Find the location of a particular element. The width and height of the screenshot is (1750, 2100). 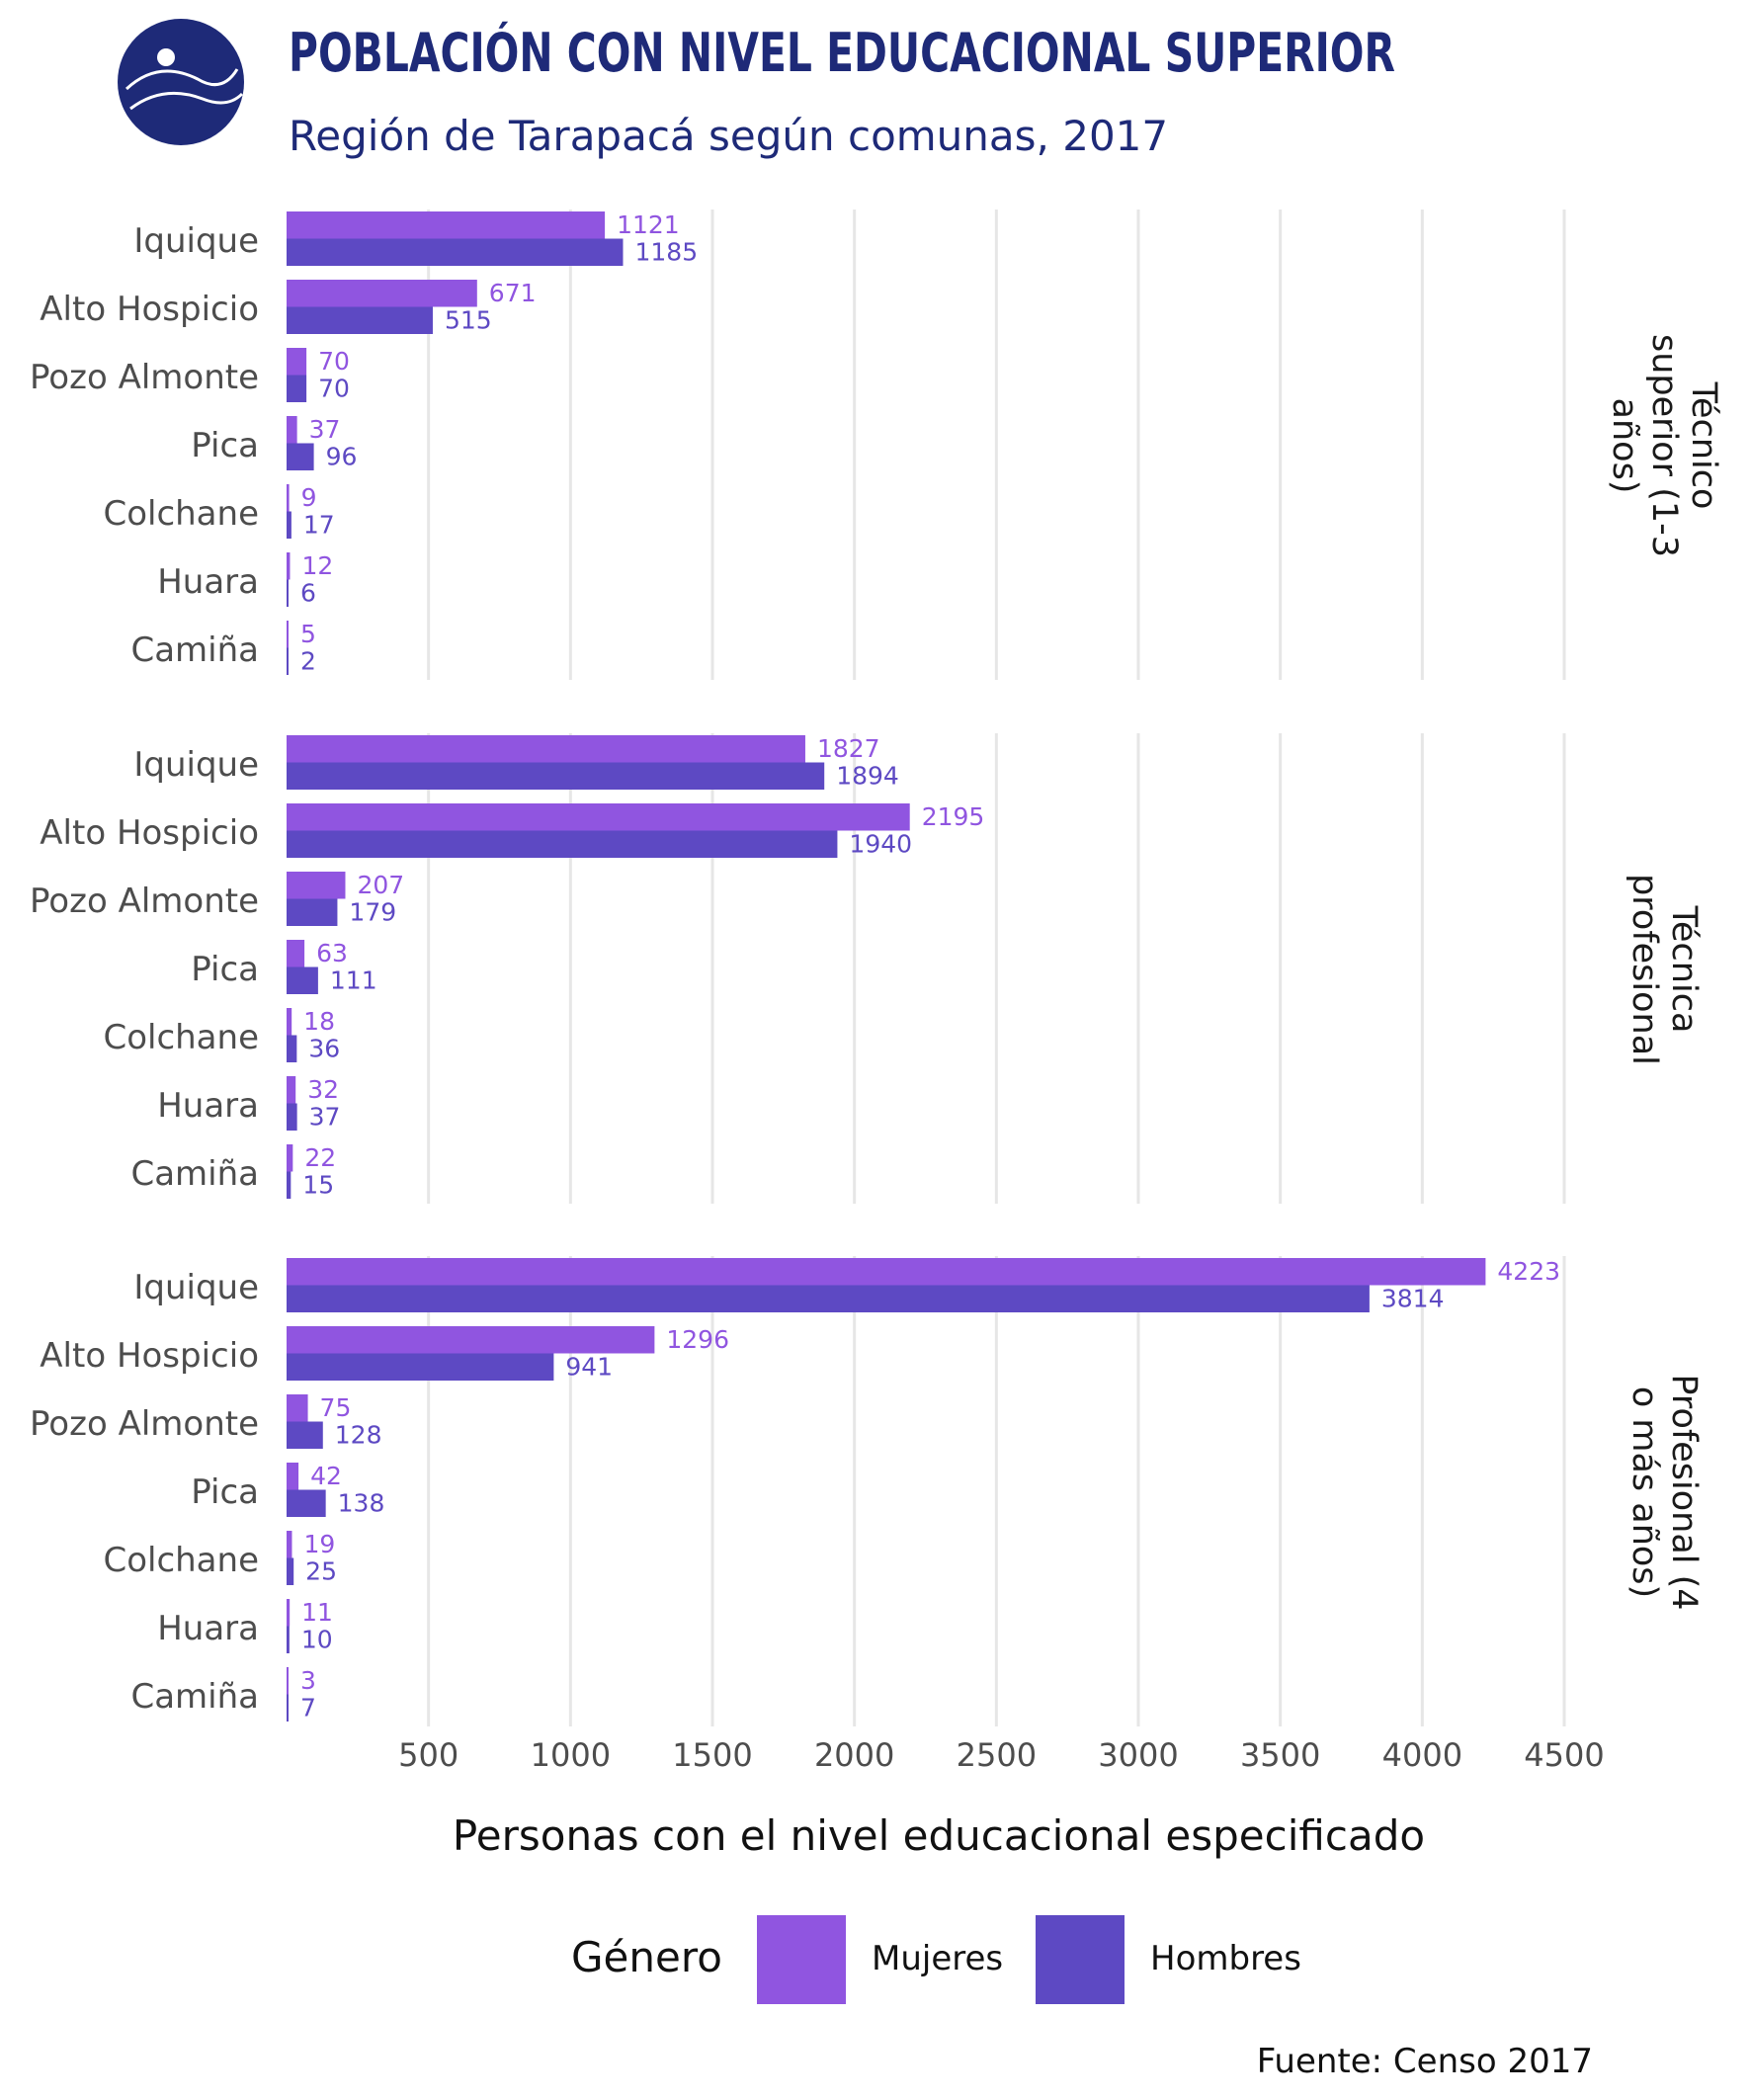

panel-label: Técnico is located at coordinates (1703, 445).